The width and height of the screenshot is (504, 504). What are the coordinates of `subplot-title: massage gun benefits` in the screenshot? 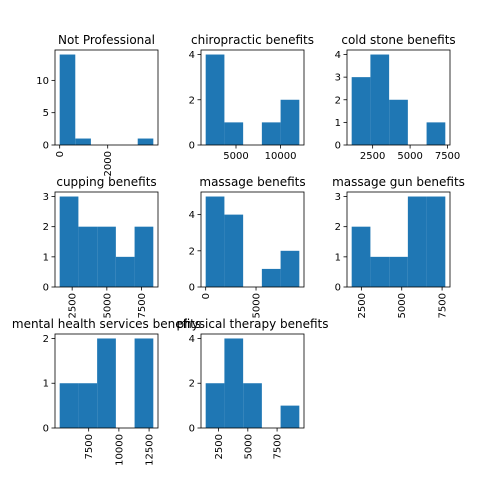 It's located at (398, 182).